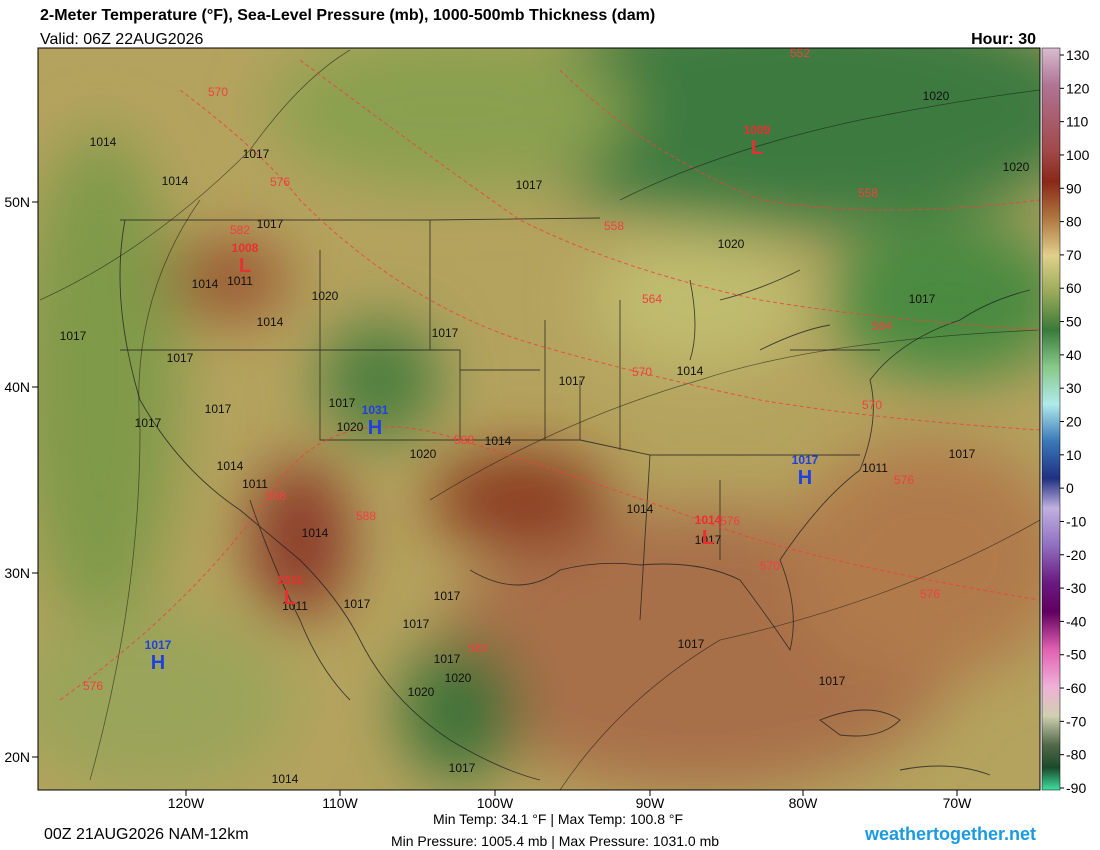  What do you see at coordinates (121, 39) in the screenshot?
I see `valid-time: Valid: 06Z 22AUG2026` at bounding box center [121, 39].